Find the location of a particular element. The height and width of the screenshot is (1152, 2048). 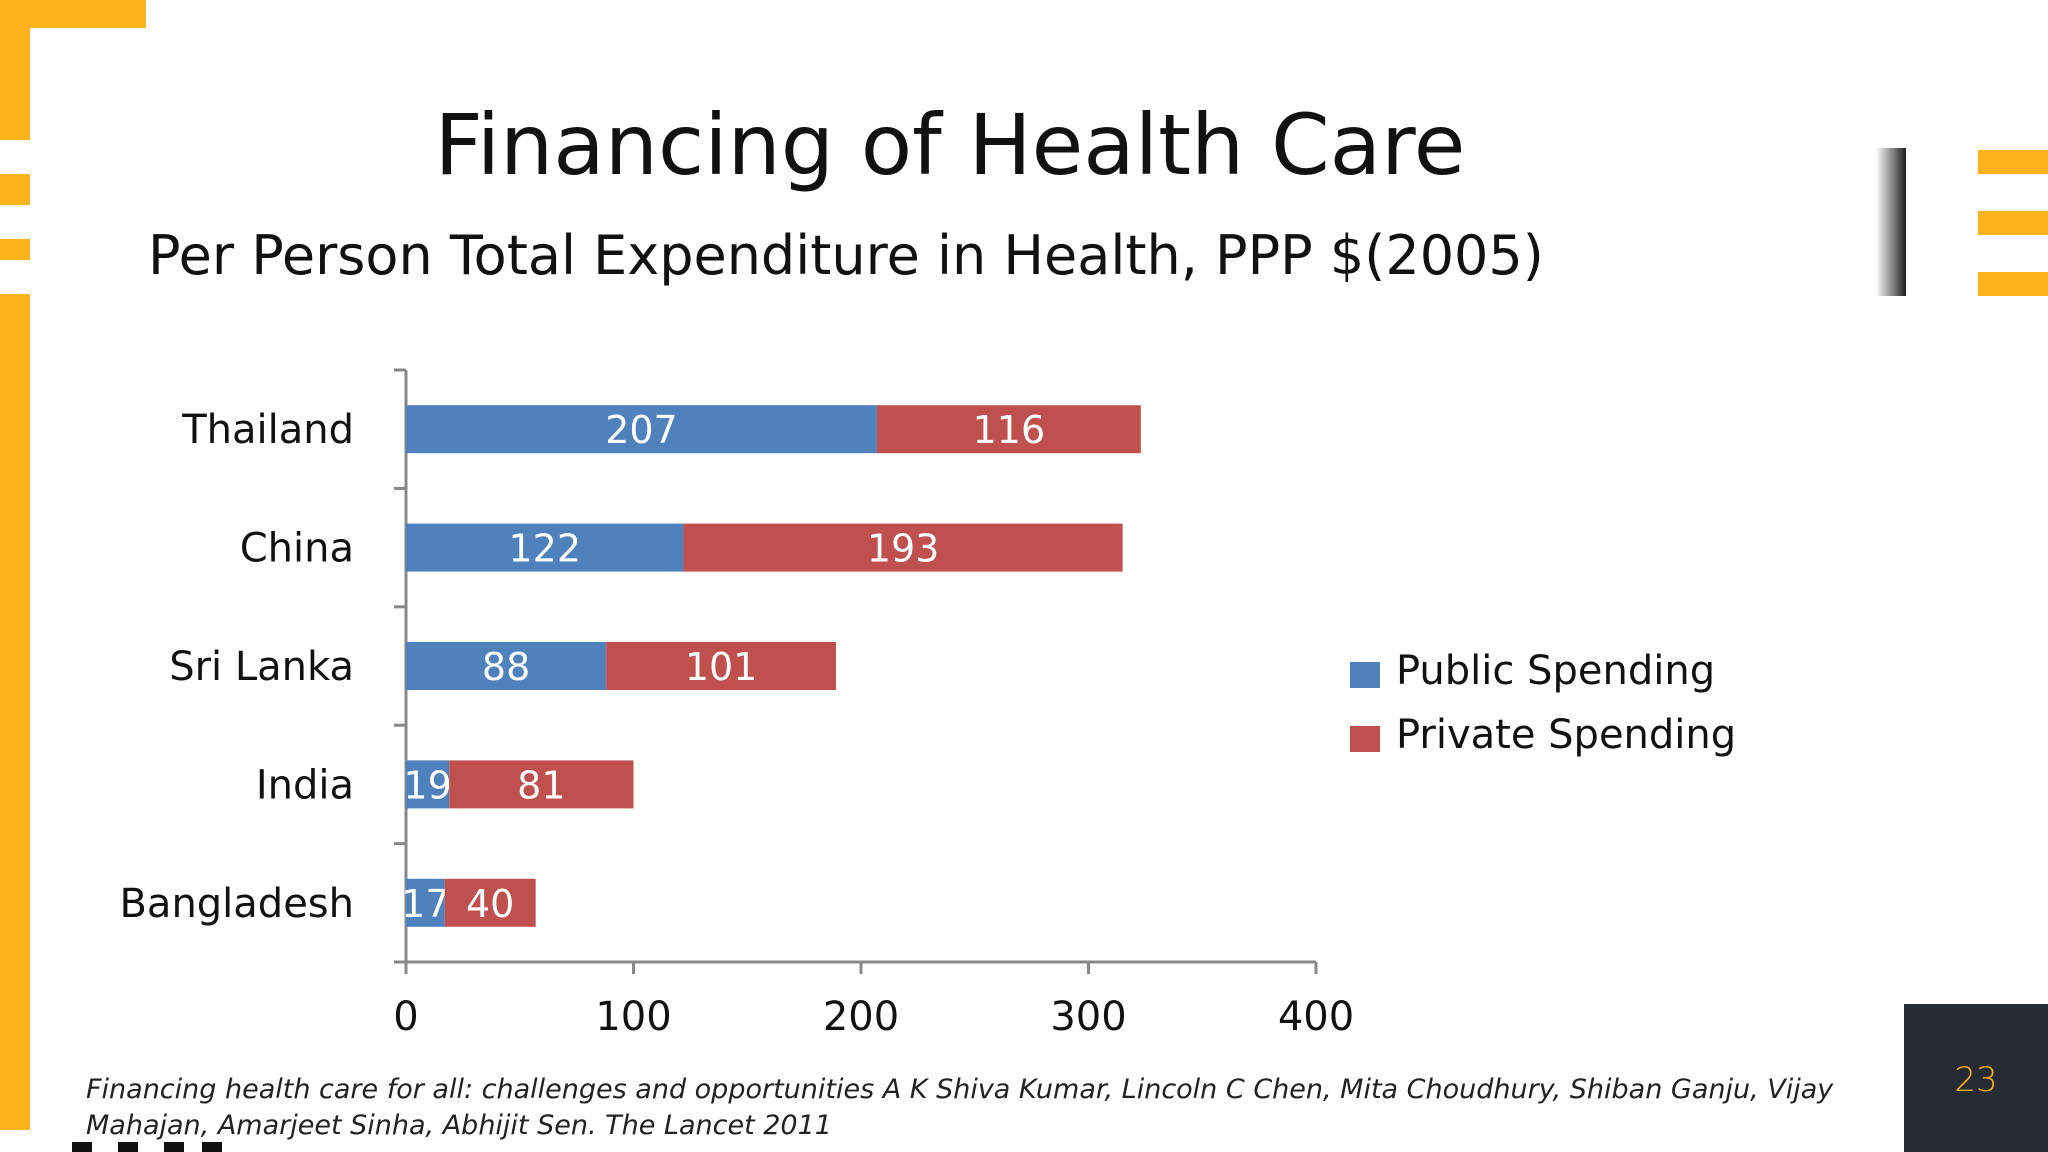

data-label: 116 is located at coordinates (1009, 430).